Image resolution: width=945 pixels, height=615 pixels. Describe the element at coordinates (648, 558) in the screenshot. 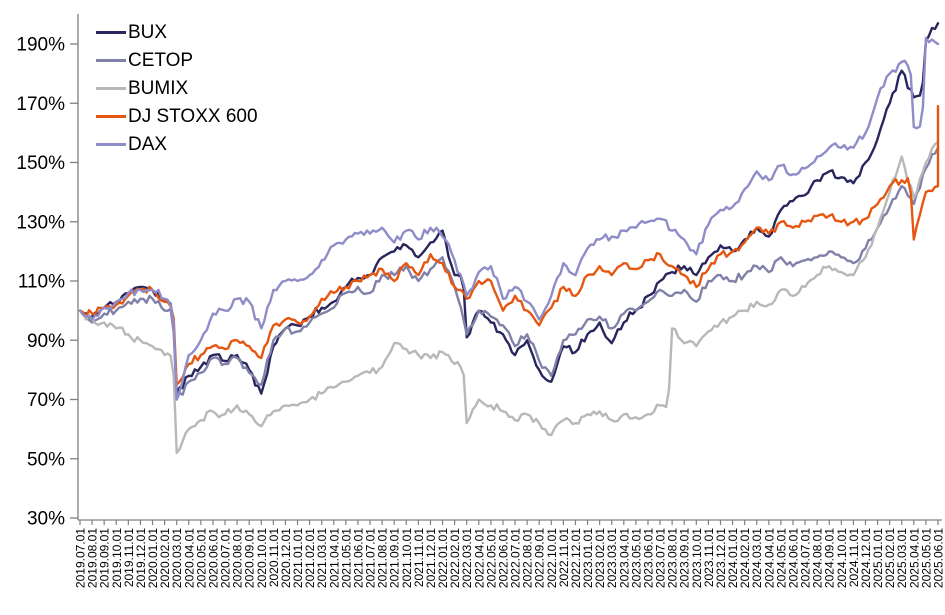

I see `x-tick-label: 2023.06.01` at that location.